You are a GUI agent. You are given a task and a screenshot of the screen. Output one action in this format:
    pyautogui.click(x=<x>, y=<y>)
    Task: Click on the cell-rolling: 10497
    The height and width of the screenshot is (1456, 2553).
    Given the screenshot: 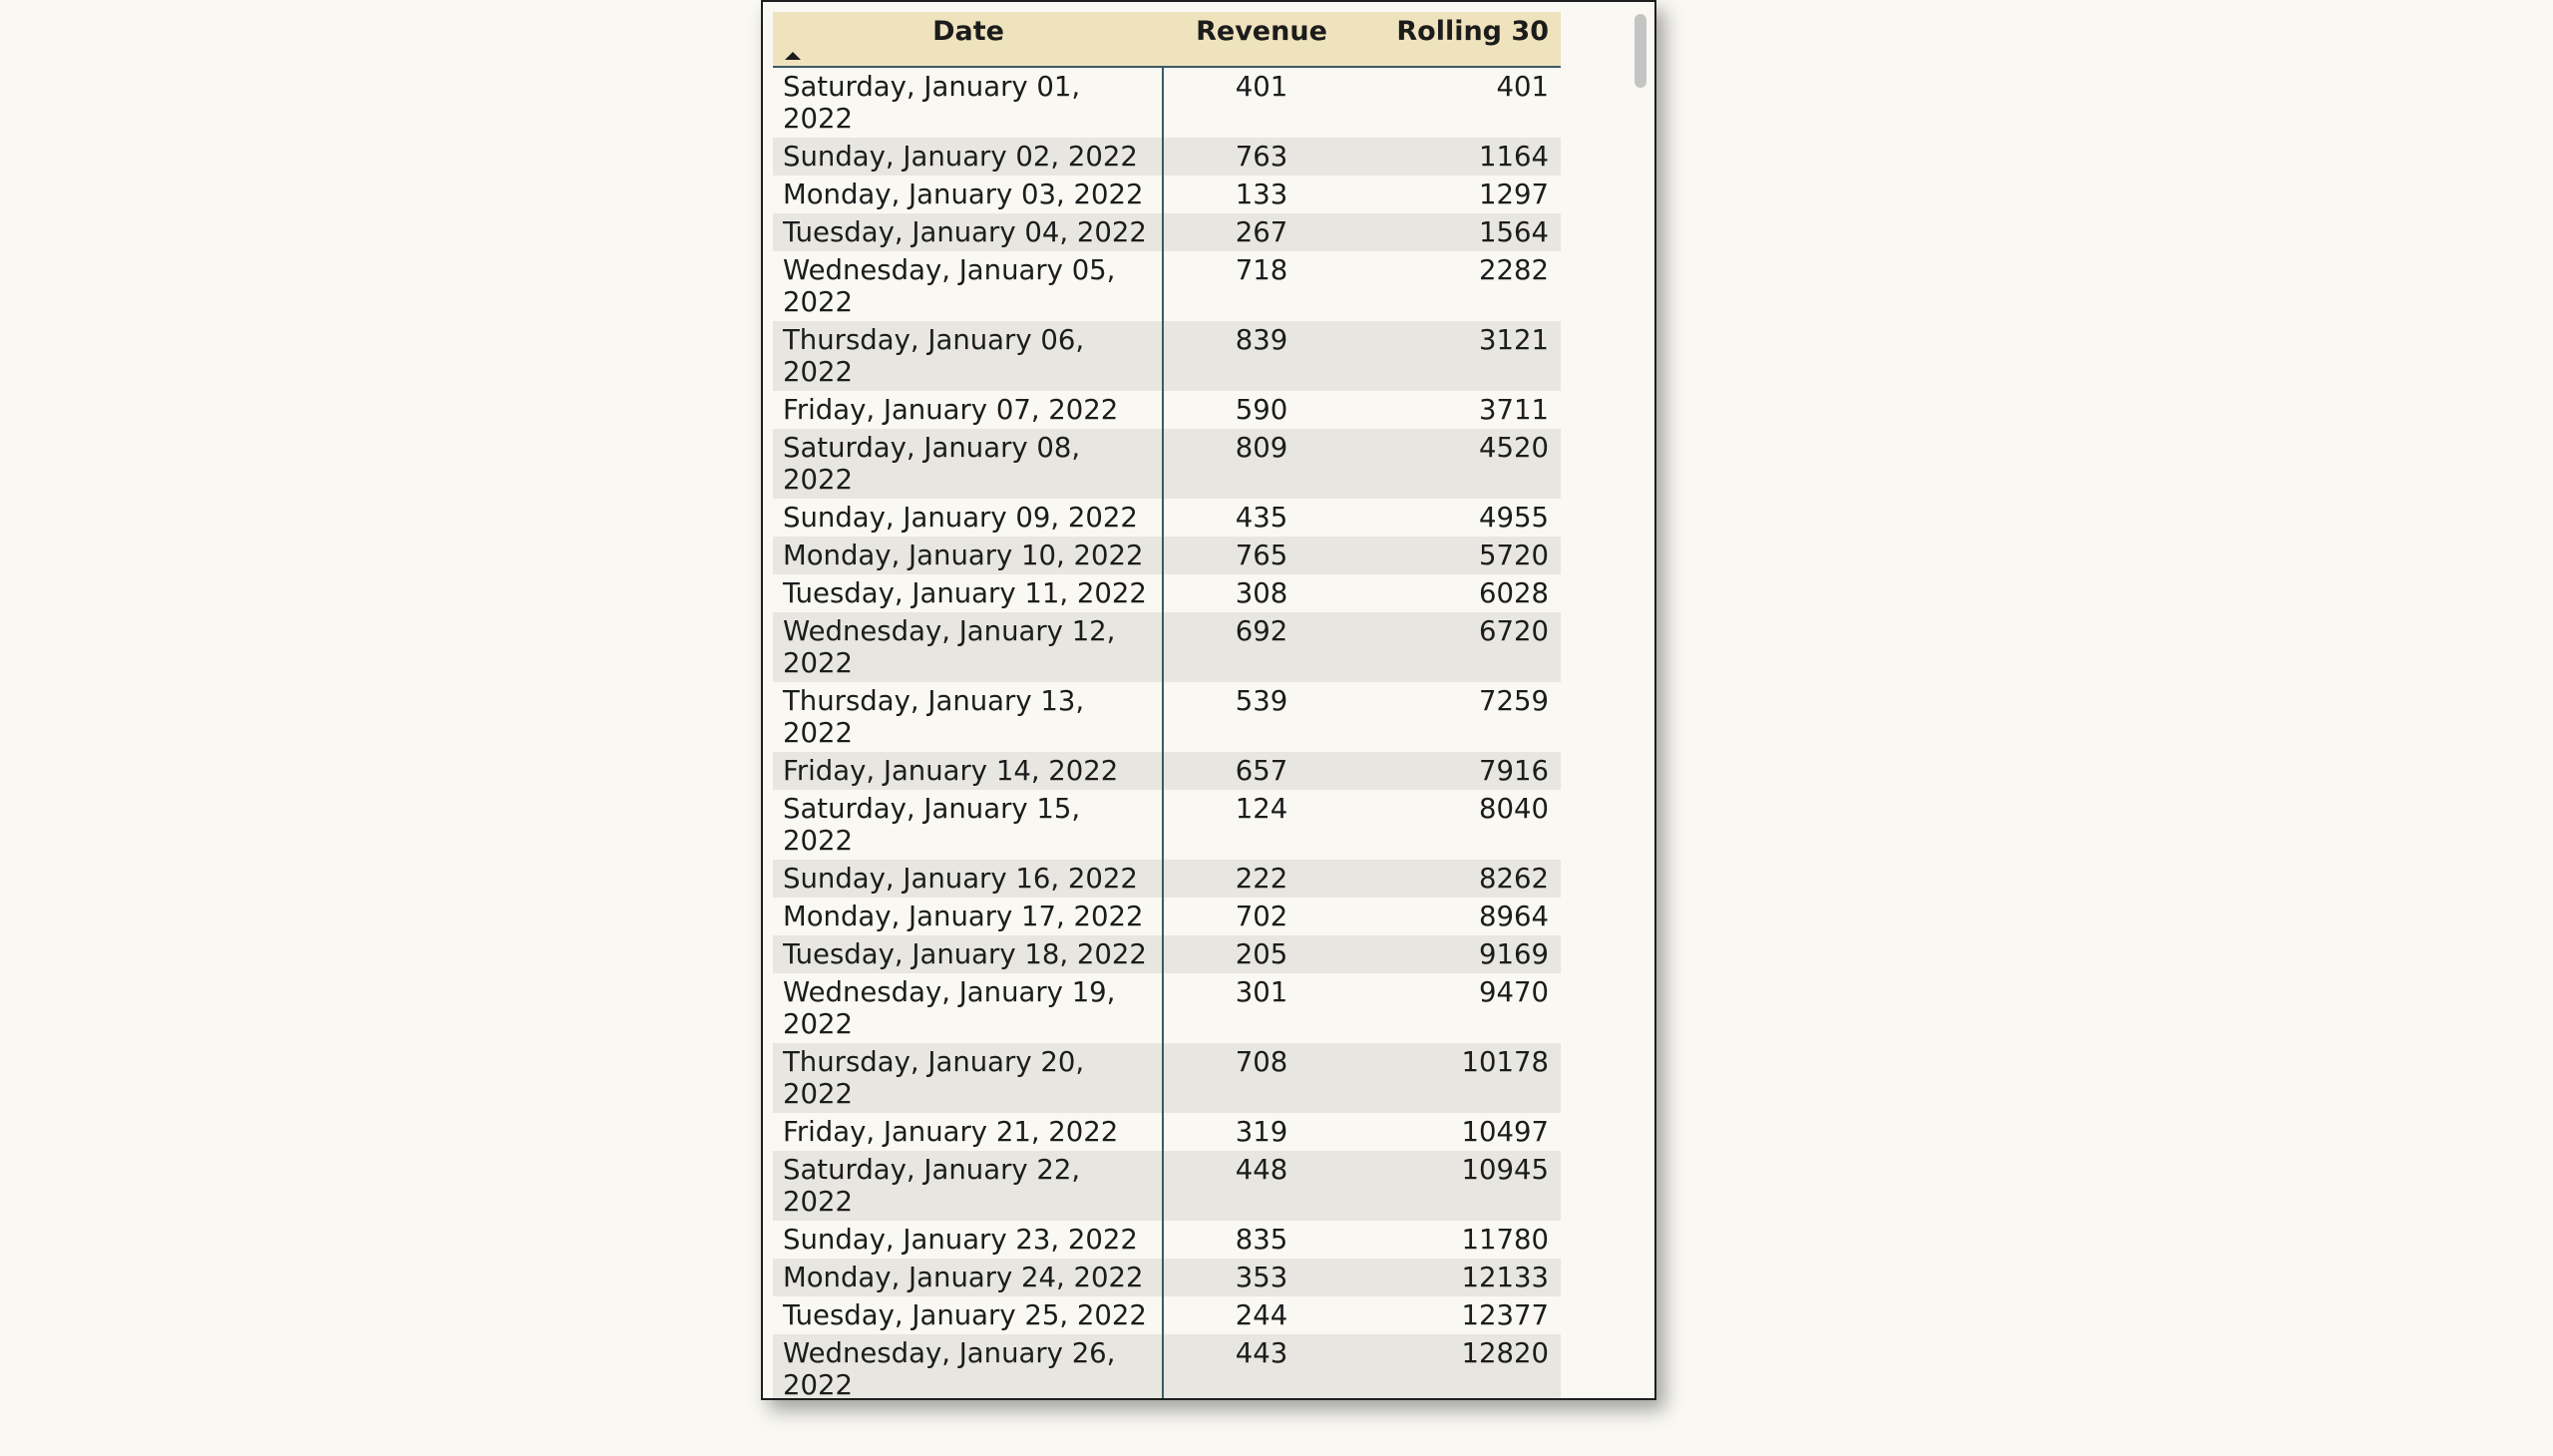 What is the action you would take?
    pyautogui.click(x=1505, y=1132)
    